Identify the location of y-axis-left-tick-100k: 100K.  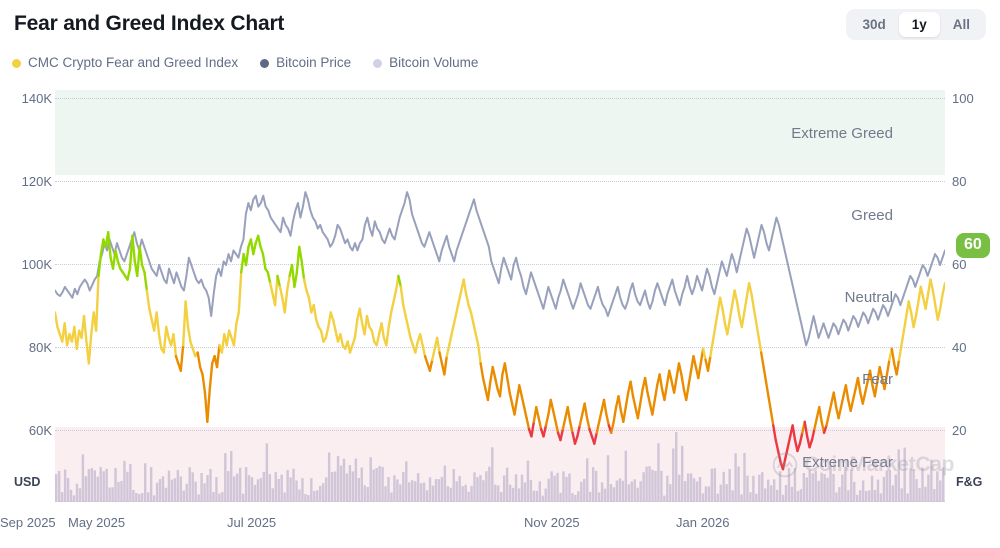
(36, 264).